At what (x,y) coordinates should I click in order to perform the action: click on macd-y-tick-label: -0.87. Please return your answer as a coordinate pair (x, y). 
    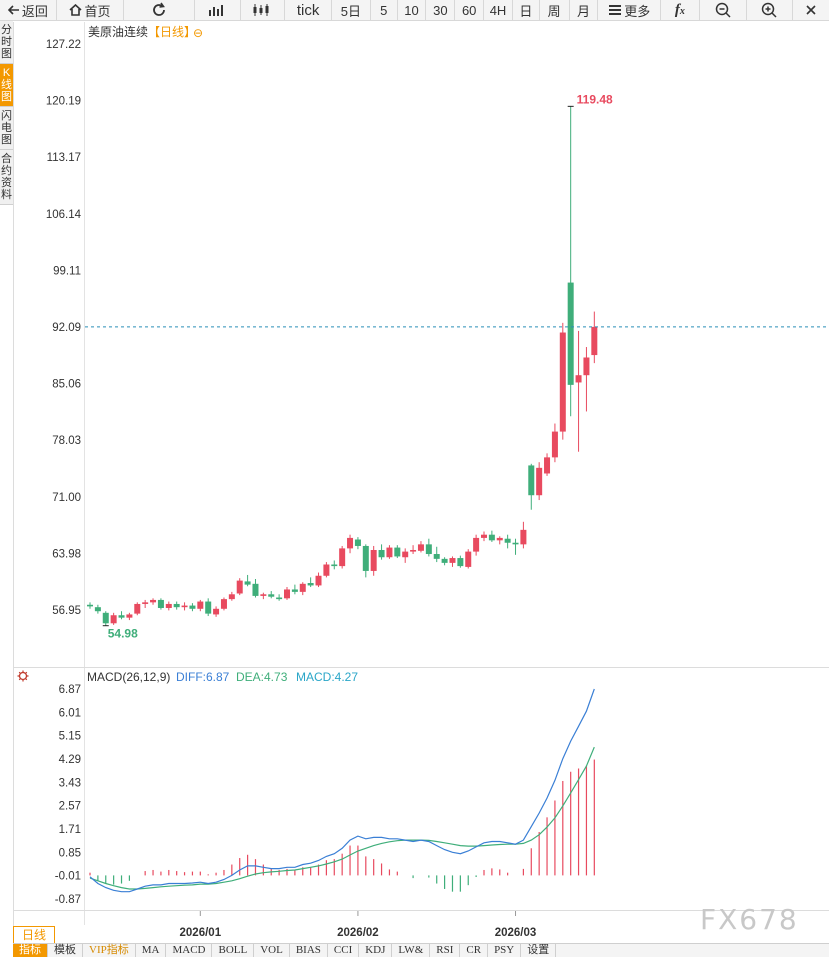
    Looking at the image, I should click on (68, 900).